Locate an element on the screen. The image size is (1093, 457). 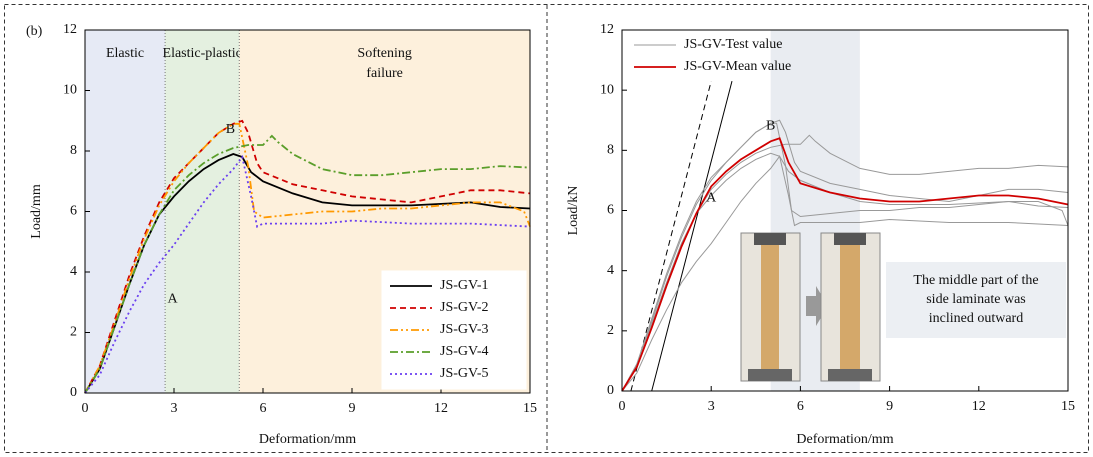
legend-label: JS-GV-Mean value is located at coordinates (737, 66).